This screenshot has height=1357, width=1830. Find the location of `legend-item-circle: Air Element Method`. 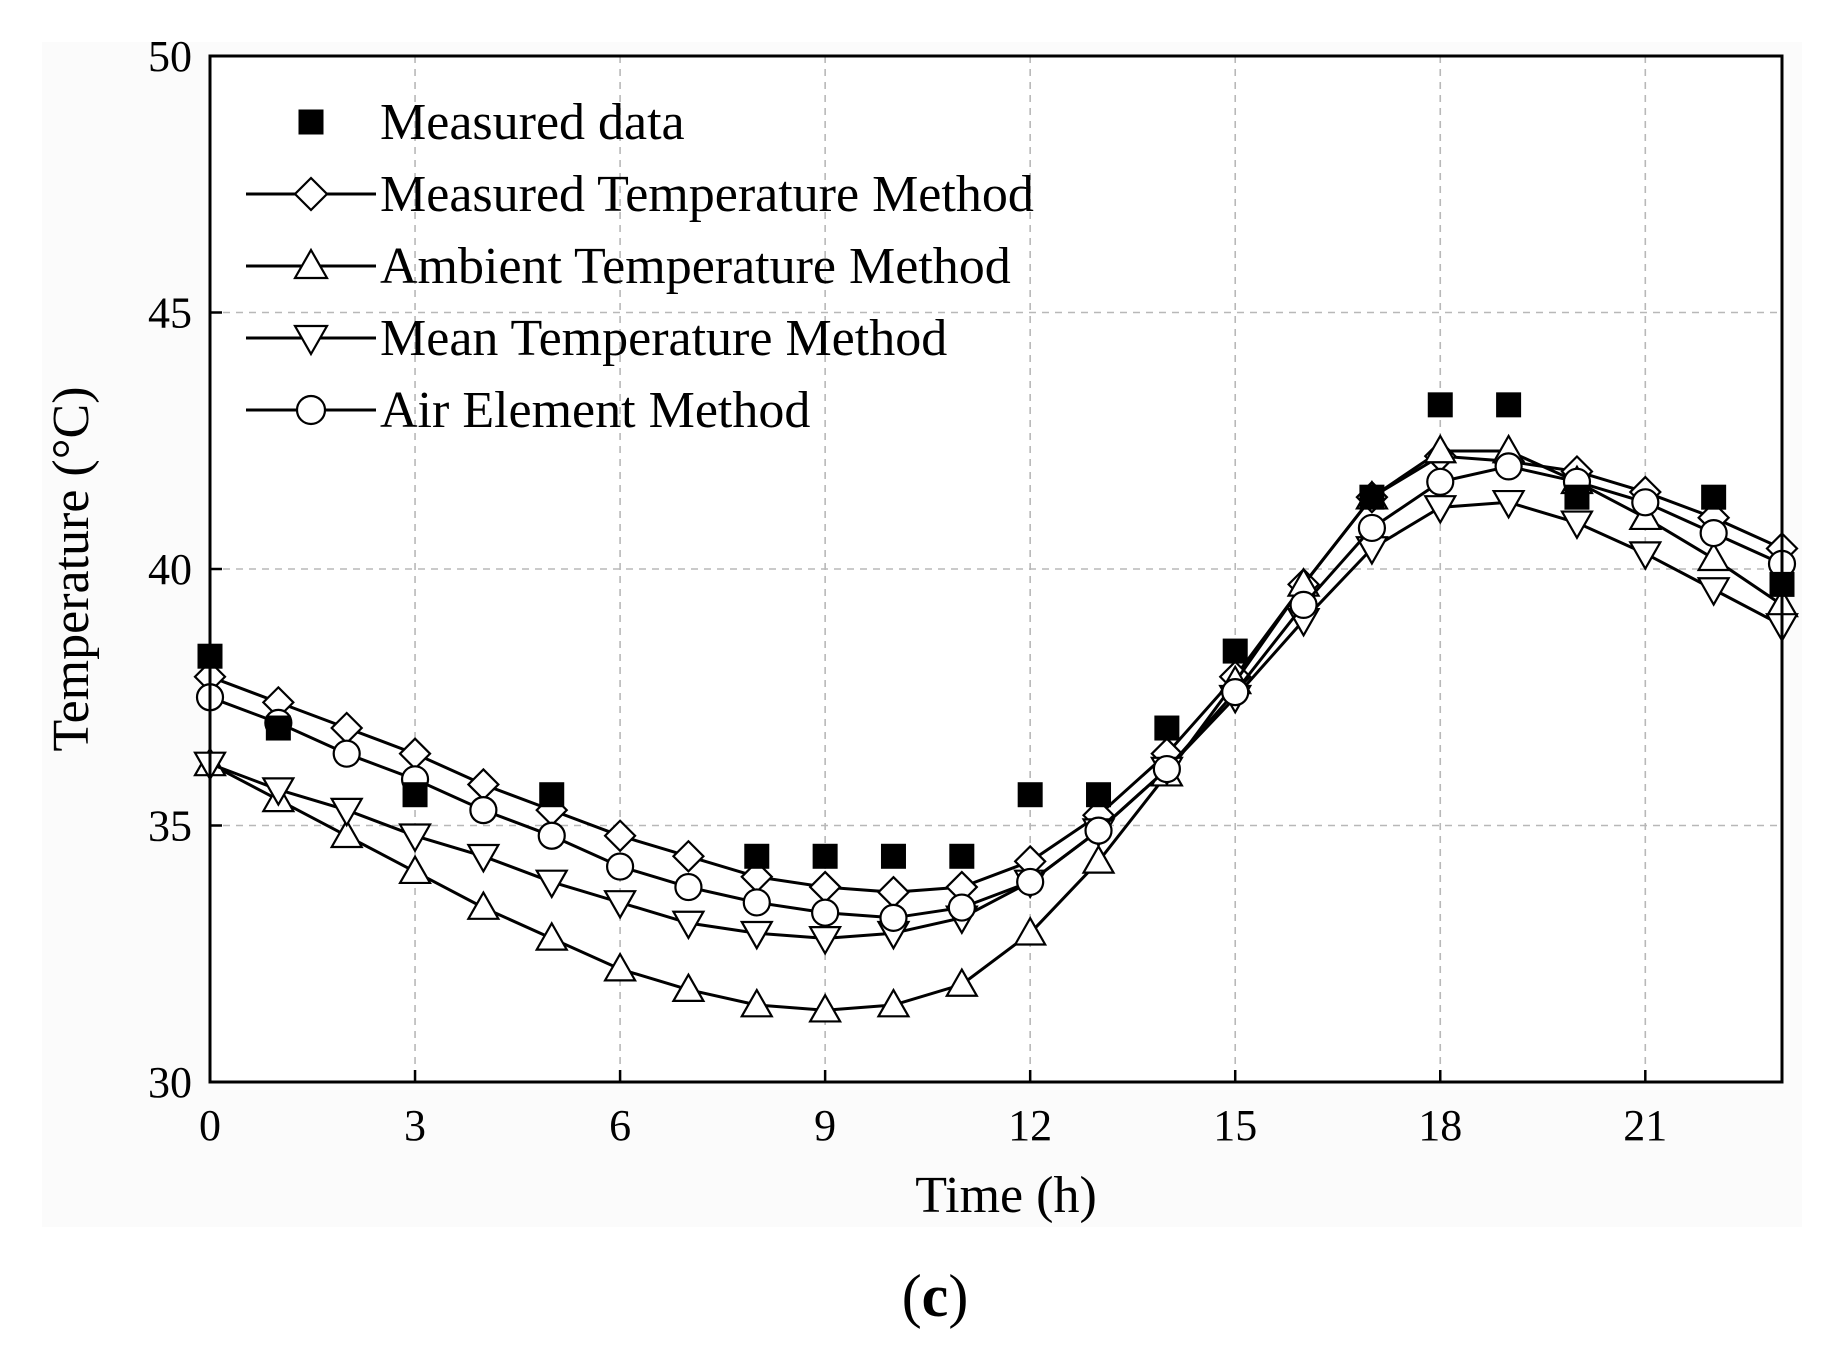

legend-item-circle: Air Element Method is located at coordinates (528, 410).